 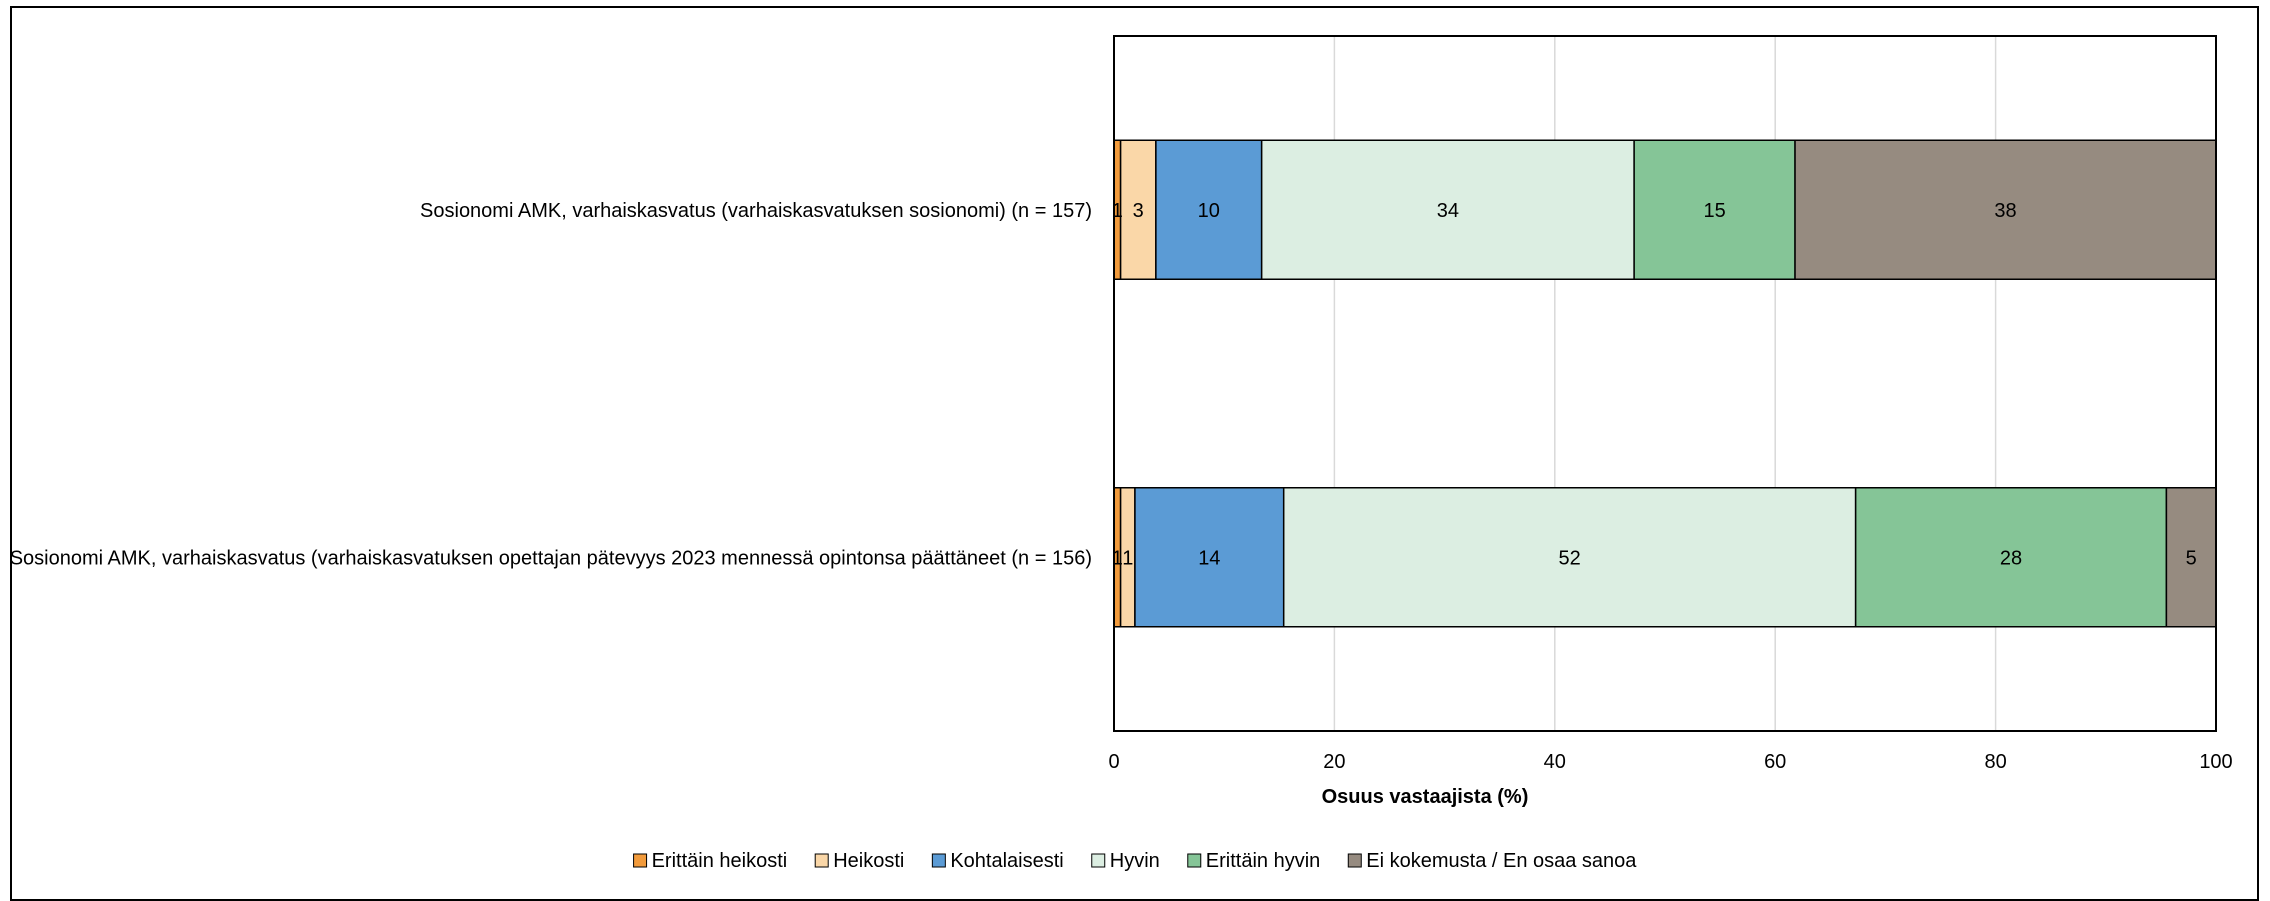 I want to click on x-tick-label: 60, so click(x=1775, y=762).